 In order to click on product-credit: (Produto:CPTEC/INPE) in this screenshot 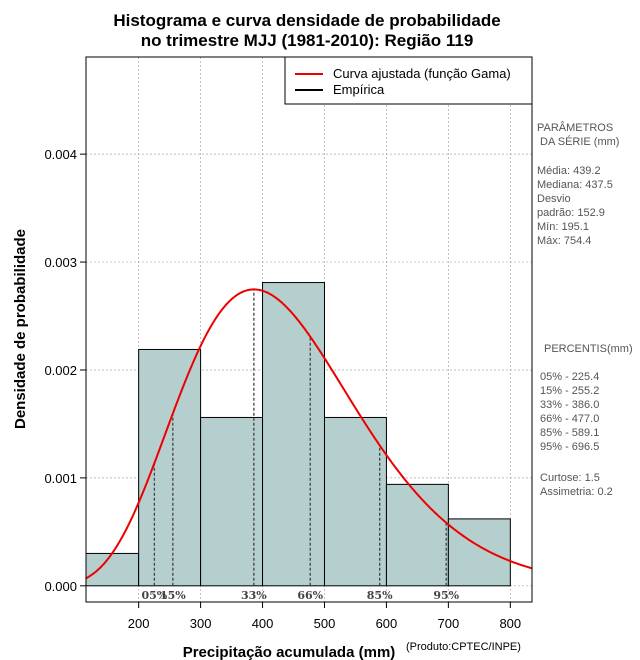, I will do `click(463, 647)`.